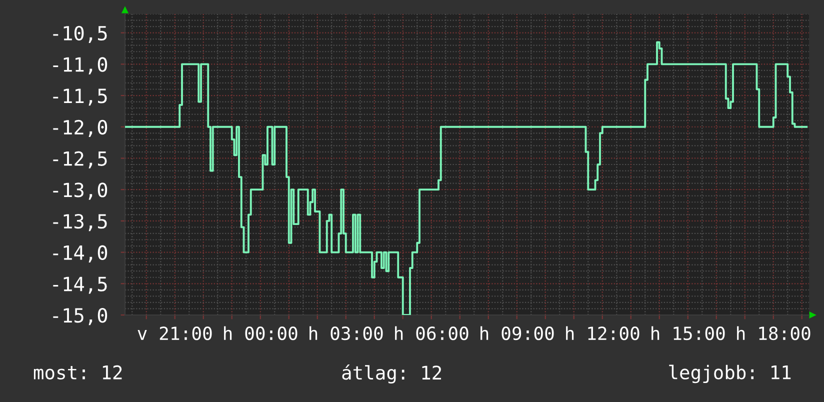 The width and height of the screenshot is (824, 402). What do you see at coordinates (80, 129) in the screenshot?
I see `y-tick-label: -12,0` at bounding box center [80, 129].